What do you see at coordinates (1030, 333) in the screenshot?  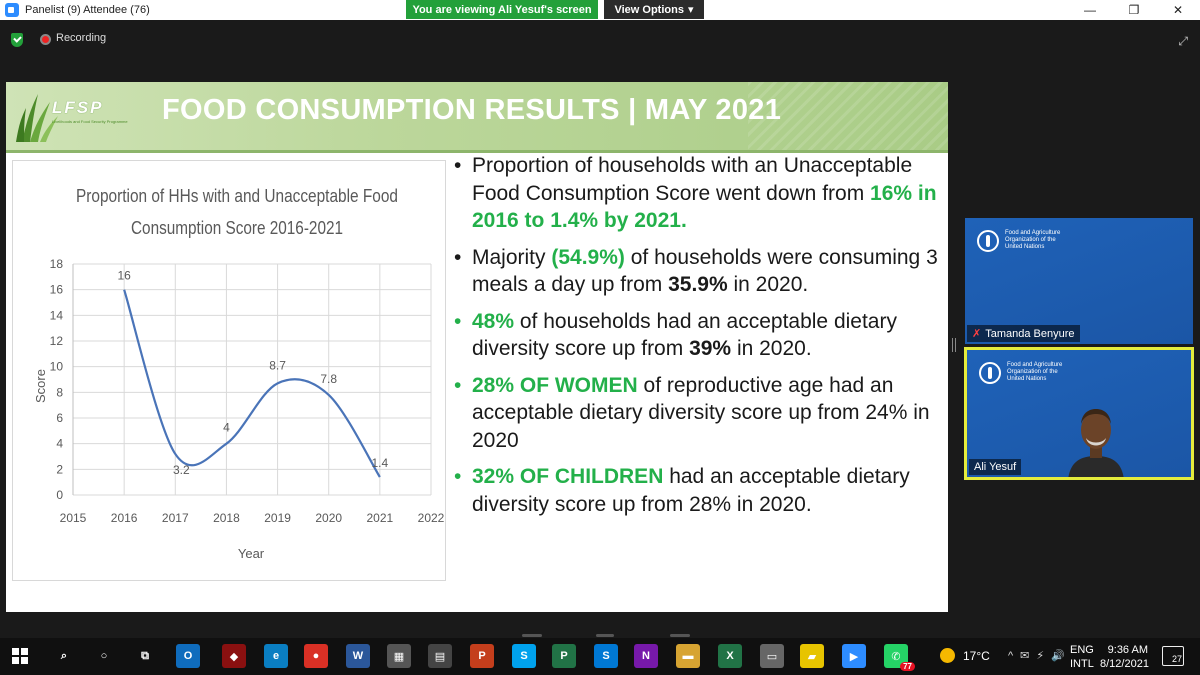 I see `participant-name: Tamanda Benyure` at bounding box center [1030, 333].